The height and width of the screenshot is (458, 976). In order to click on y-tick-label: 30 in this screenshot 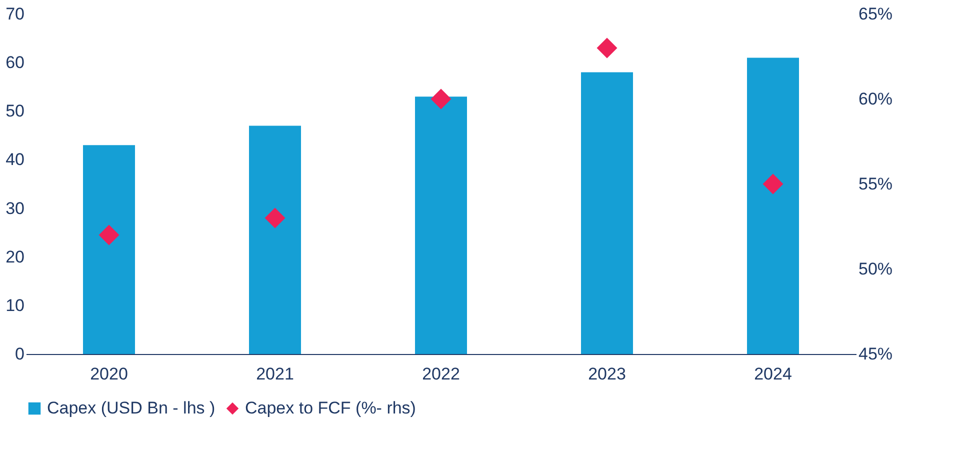, I will do `click(15, 208)`.